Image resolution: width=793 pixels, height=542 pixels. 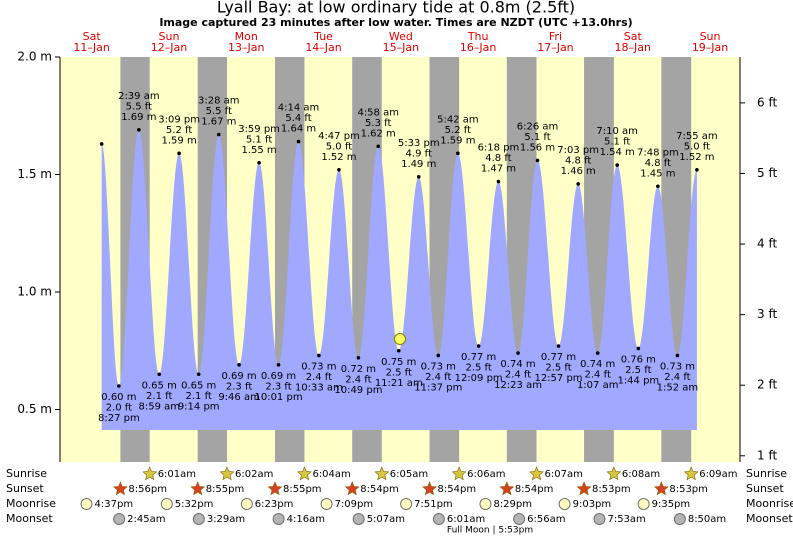 I want to click on event-time: 5:07am, so click(x=386, y=519).